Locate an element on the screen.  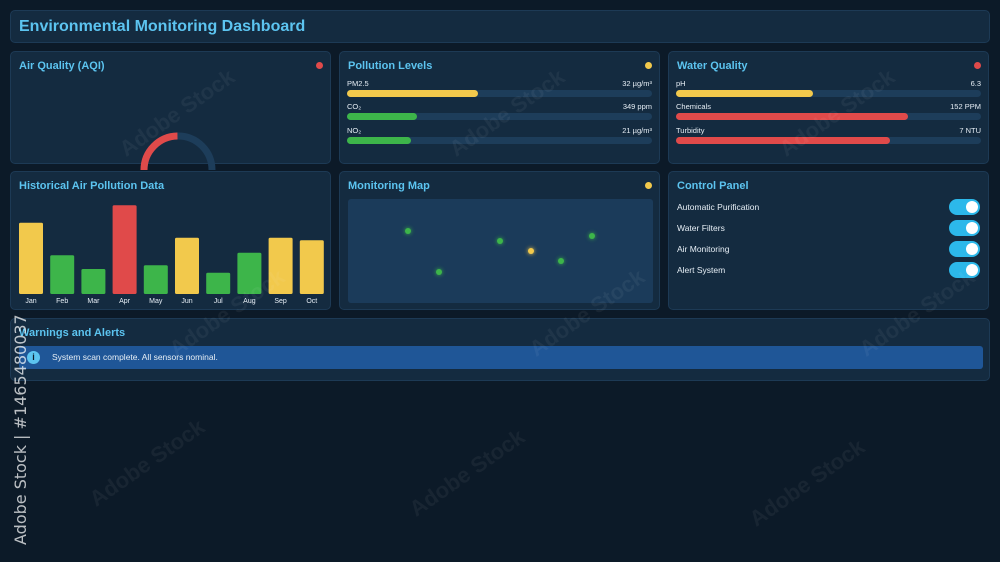
control-row-alert-system: Alert System is located at coordinates (828, 271).